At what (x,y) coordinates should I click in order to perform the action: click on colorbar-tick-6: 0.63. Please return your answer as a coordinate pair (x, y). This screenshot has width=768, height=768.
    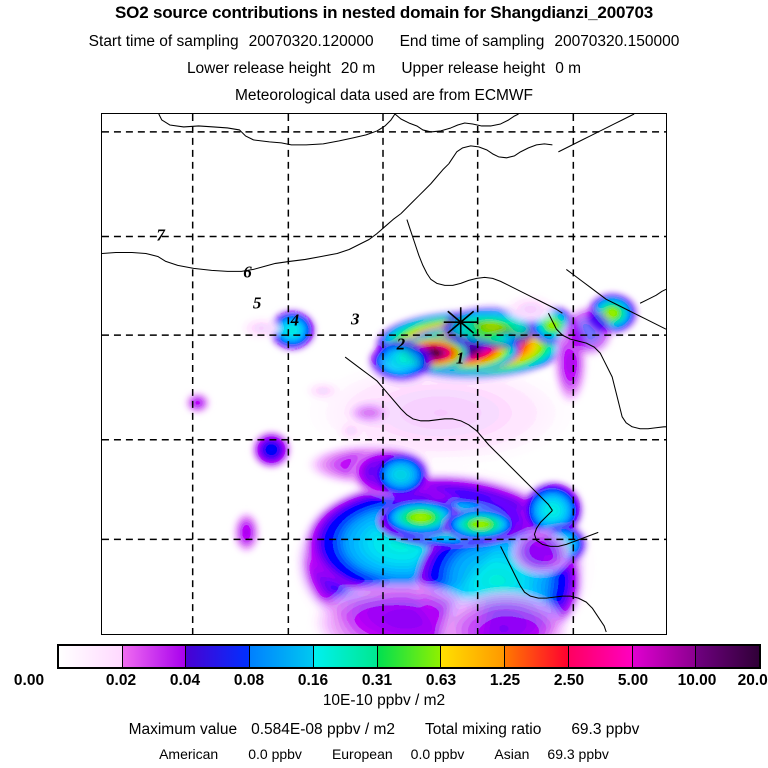
    Looking at the image, I should click on (441, 680).